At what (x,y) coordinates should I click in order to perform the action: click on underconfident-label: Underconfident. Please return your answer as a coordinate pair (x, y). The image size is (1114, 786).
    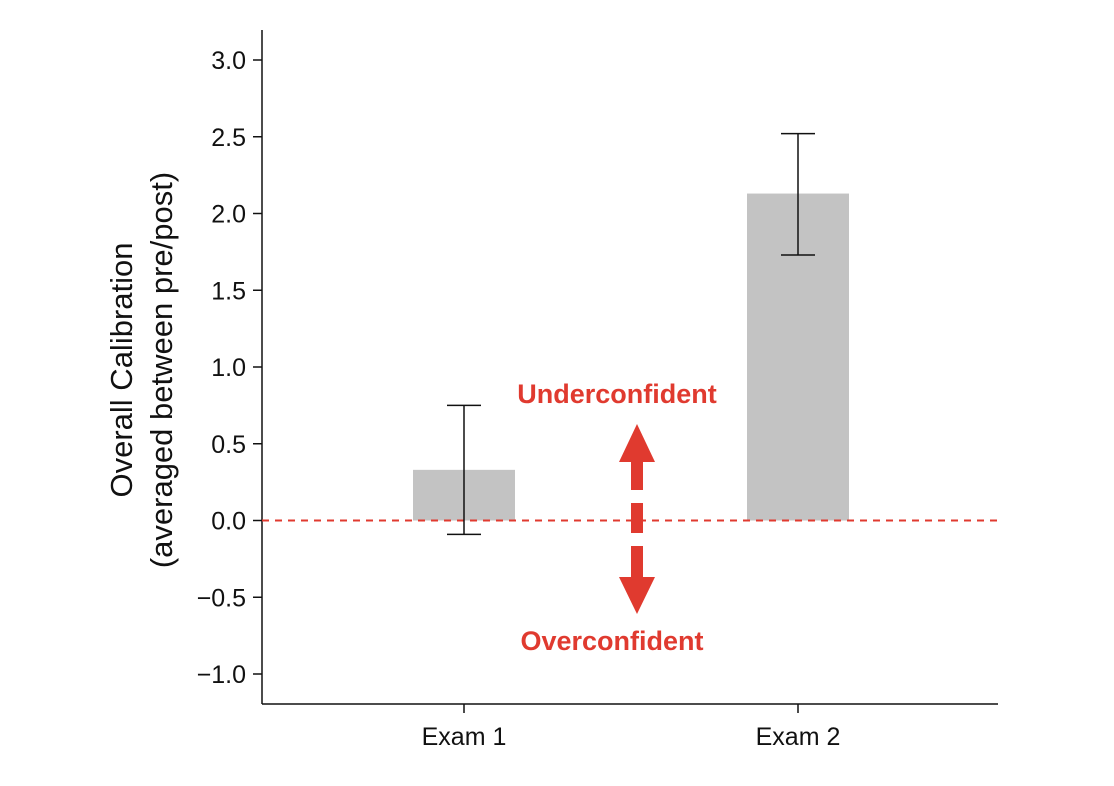
    Looking at the image, I should click on (617, 394).